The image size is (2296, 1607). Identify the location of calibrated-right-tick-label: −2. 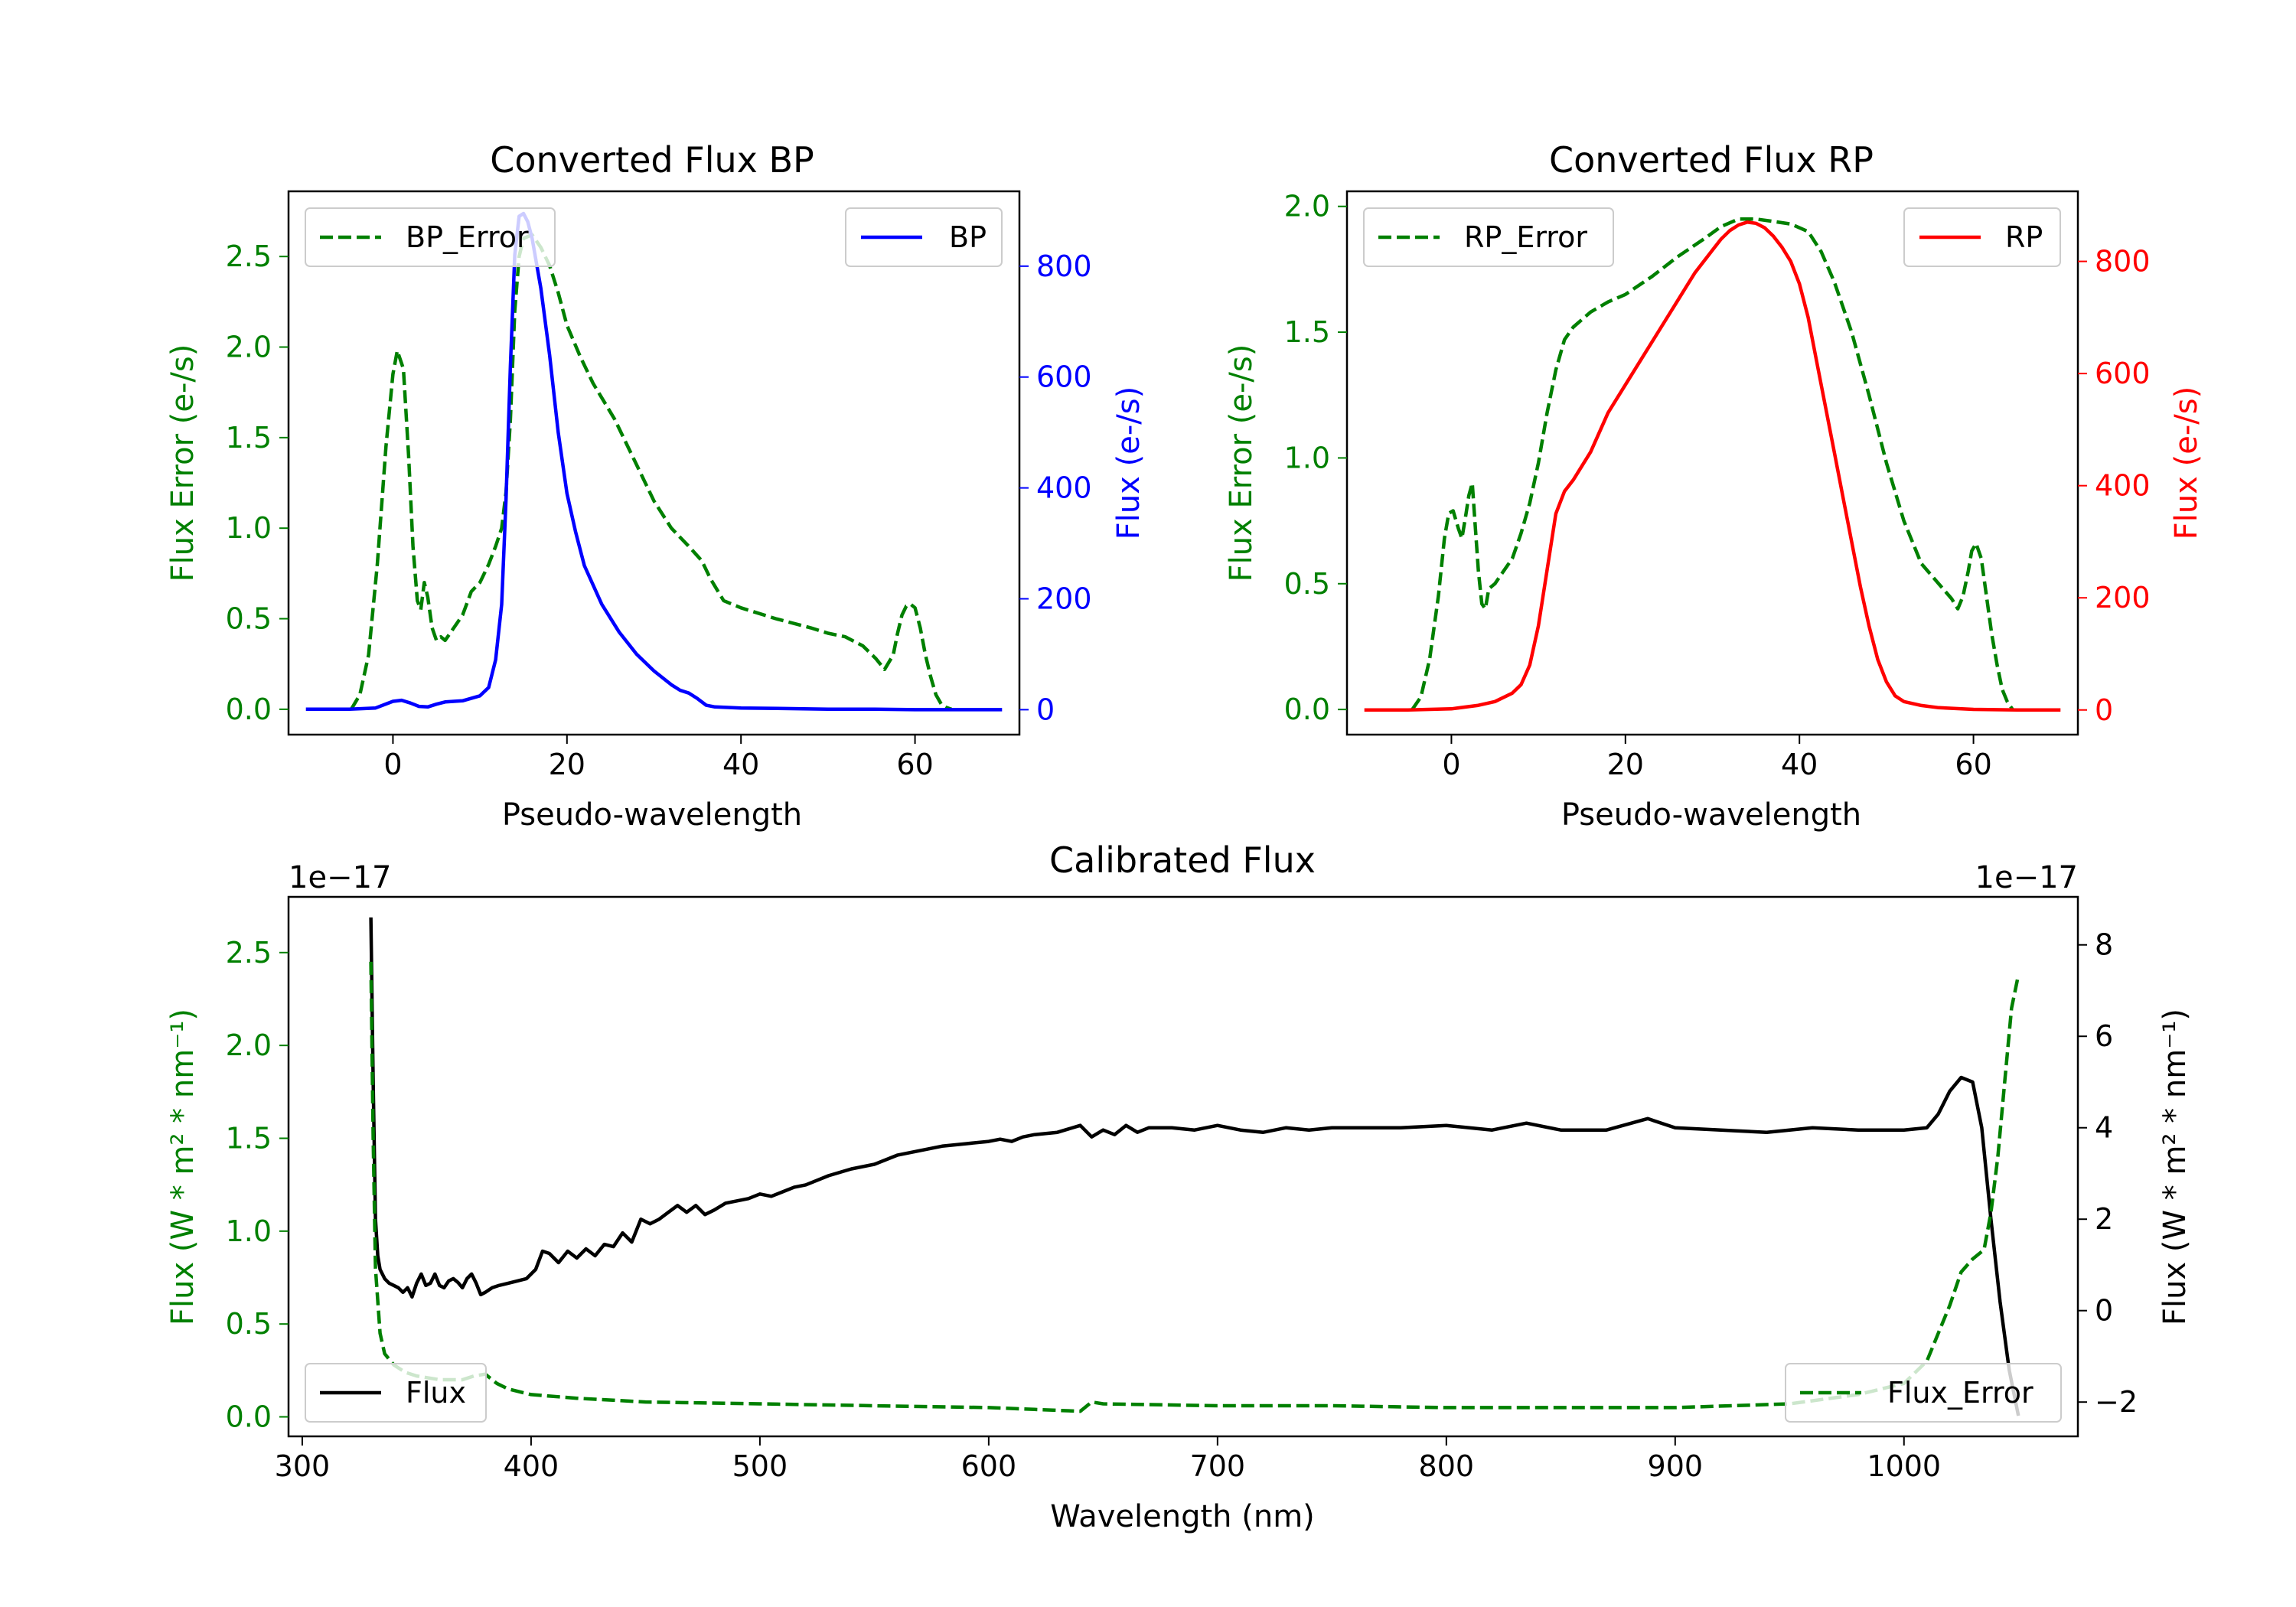
(2116, 1402).